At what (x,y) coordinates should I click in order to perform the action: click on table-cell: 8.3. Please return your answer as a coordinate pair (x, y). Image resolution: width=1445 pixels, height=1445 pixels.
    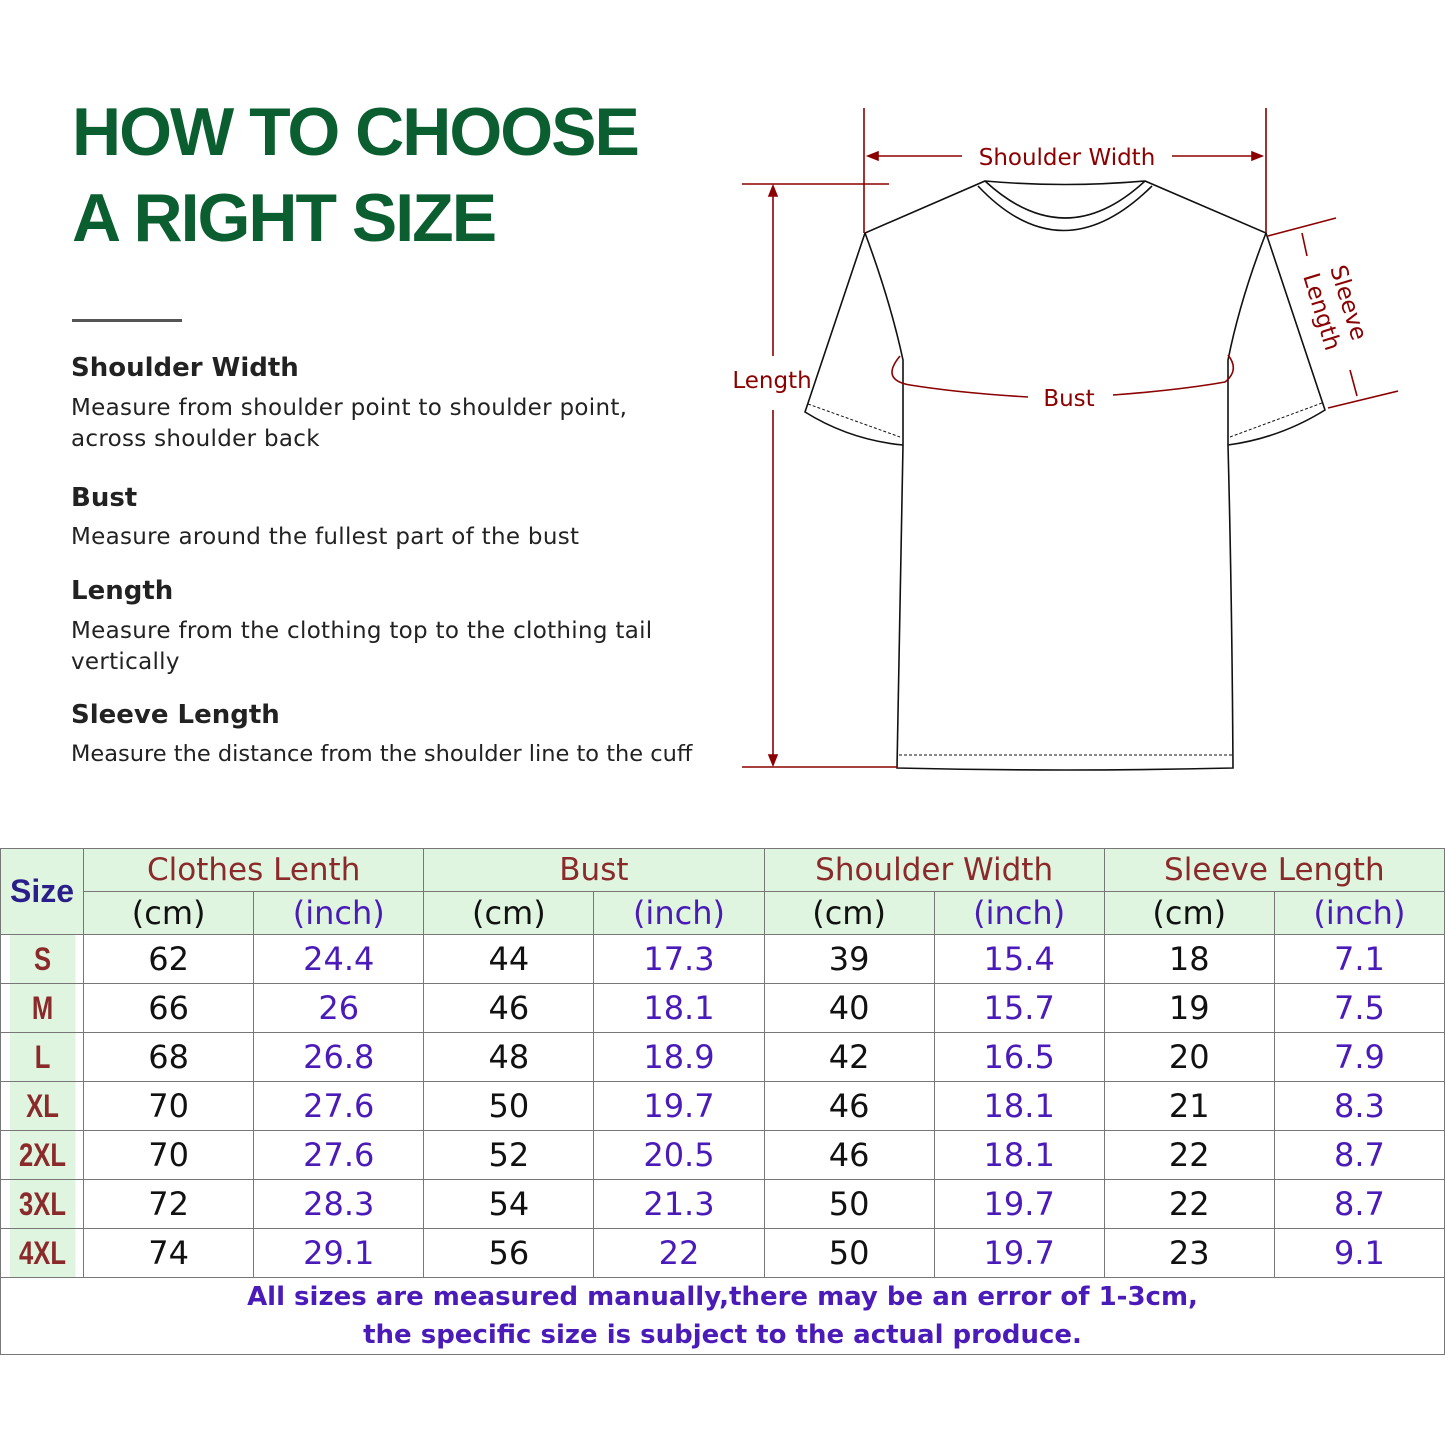
    Looking at the image, I should click on (1359, 1106).